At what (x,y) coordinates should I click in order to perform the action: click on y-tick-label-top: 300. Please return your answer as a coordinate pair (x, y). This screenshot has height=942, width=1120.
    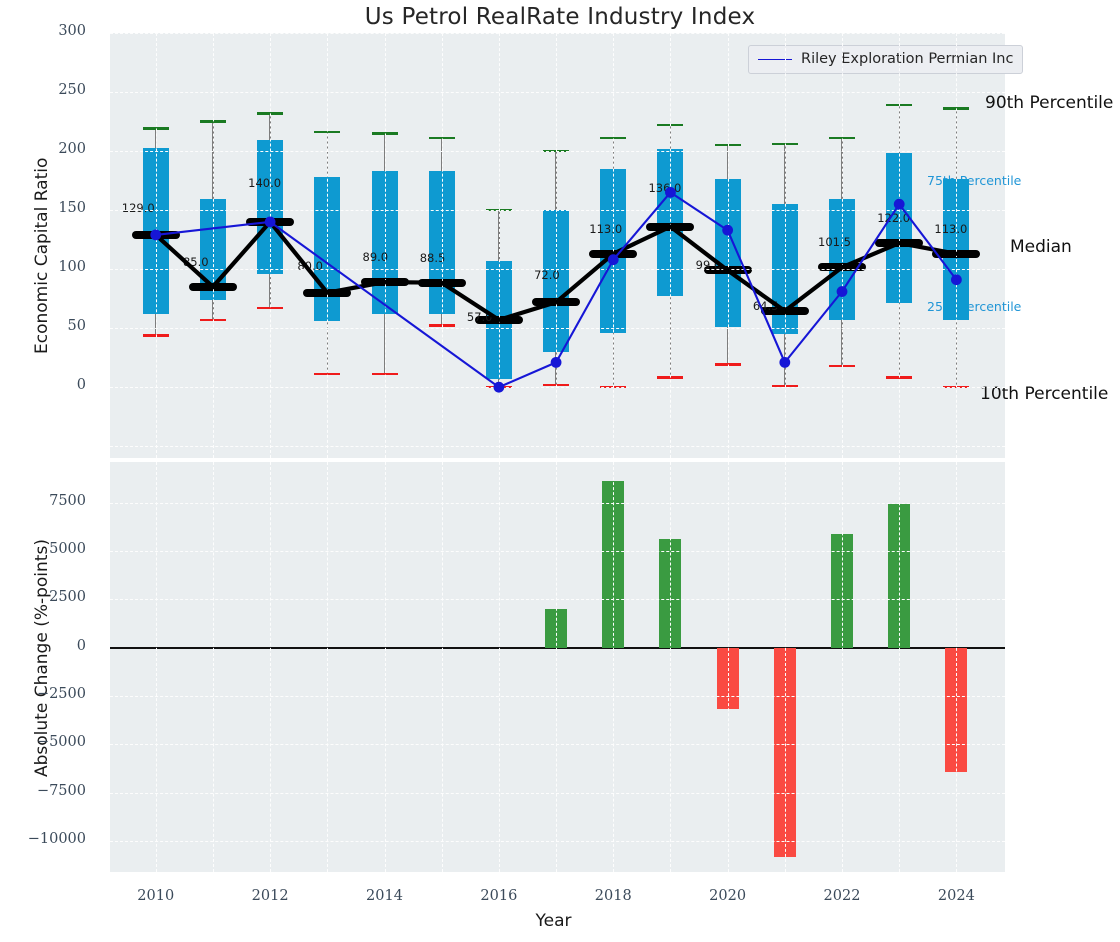
    Looking at the image, I should click on (72, 31).